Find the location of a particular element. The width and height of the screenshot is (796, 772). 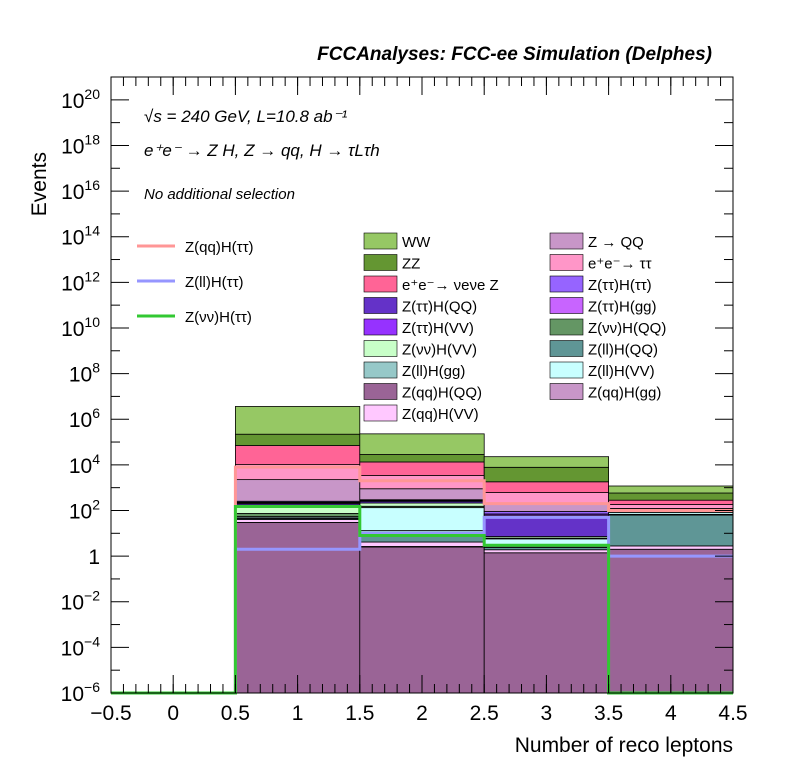

y-tick-label: 10⁻⁶ is located at coordinates (81, 692).